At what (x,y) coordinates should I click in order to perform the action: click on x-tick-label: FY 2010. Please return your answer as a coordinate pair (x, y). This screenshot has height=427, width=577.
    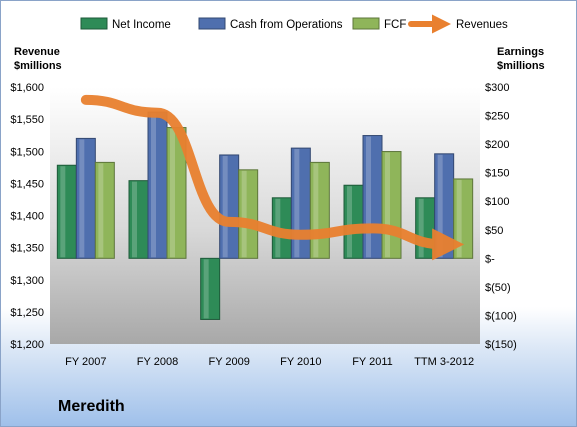
    Looking at the image, I should click on (300, 362).